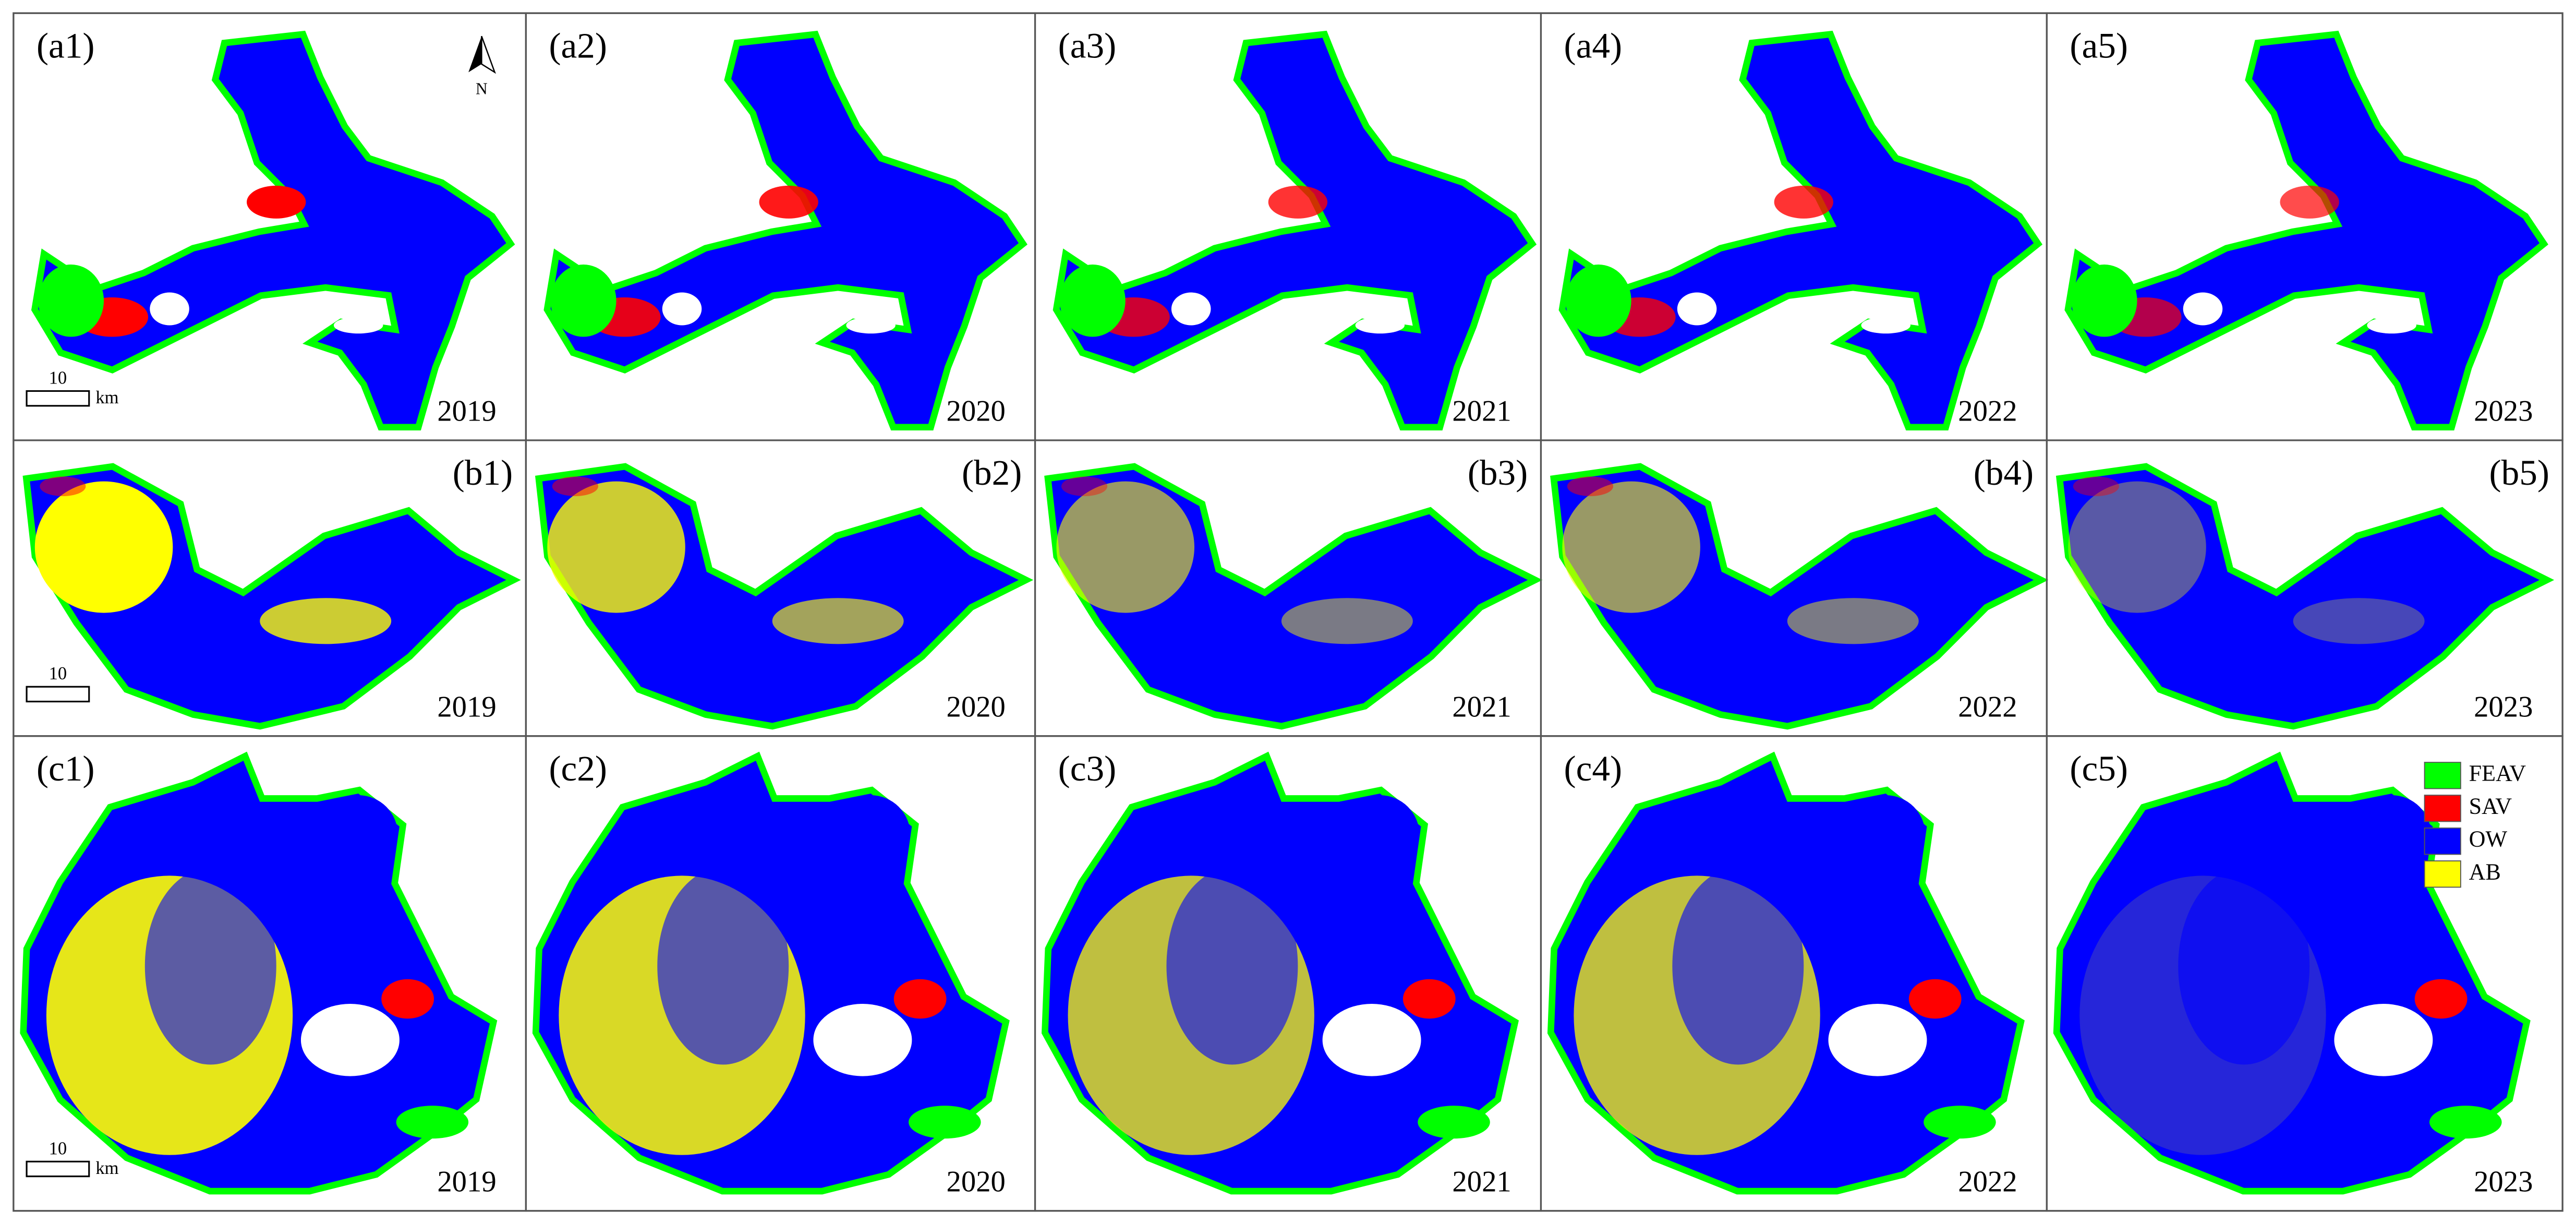  I want to click on panel-label: (a2), so click(578, 45).